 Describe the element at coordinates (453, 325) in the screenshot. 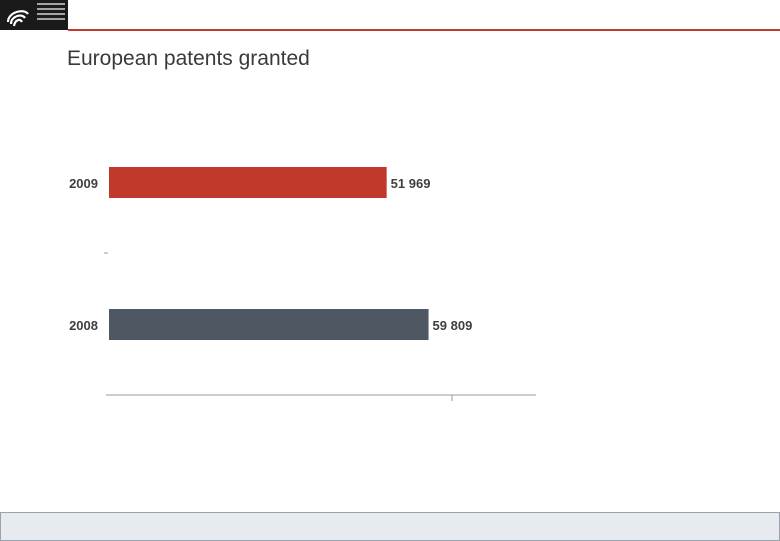

I see `value-label-2008: 59 809` at that location.